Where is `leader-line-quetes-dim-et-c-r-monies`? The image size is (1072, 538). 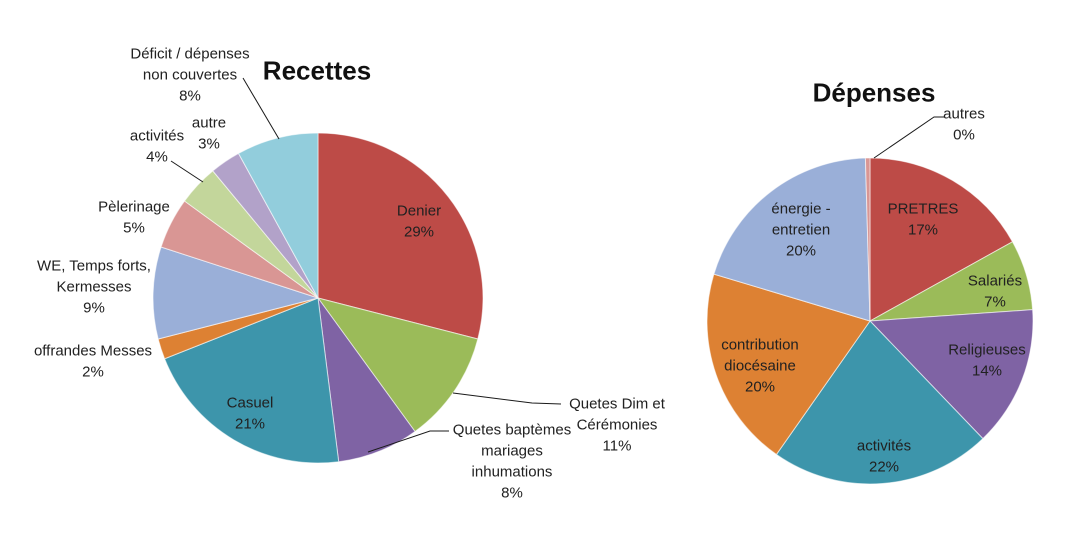
leader-line-quetes-dim-et-c-r-monies is located at coordinates (507, 398).